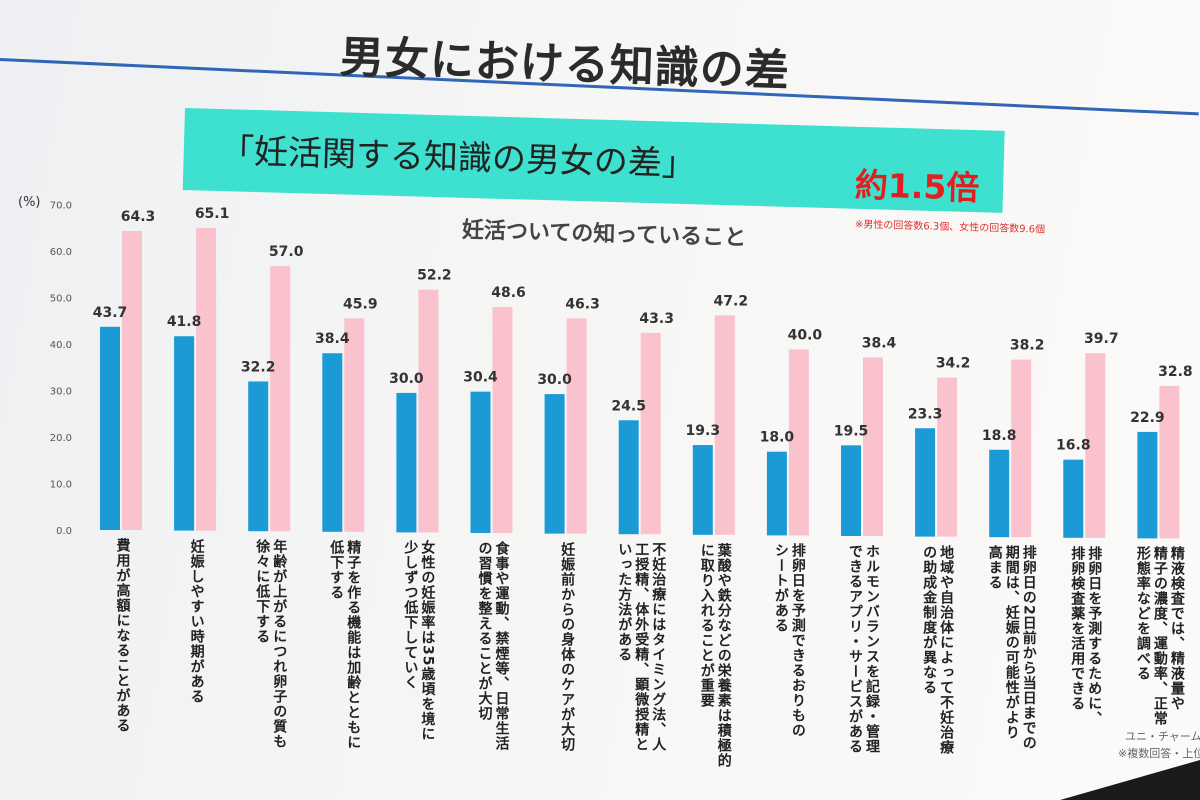  Describe the element at coordinates (851, 431) in the screenshot. I see `male-value-label: 19.5` at that location.